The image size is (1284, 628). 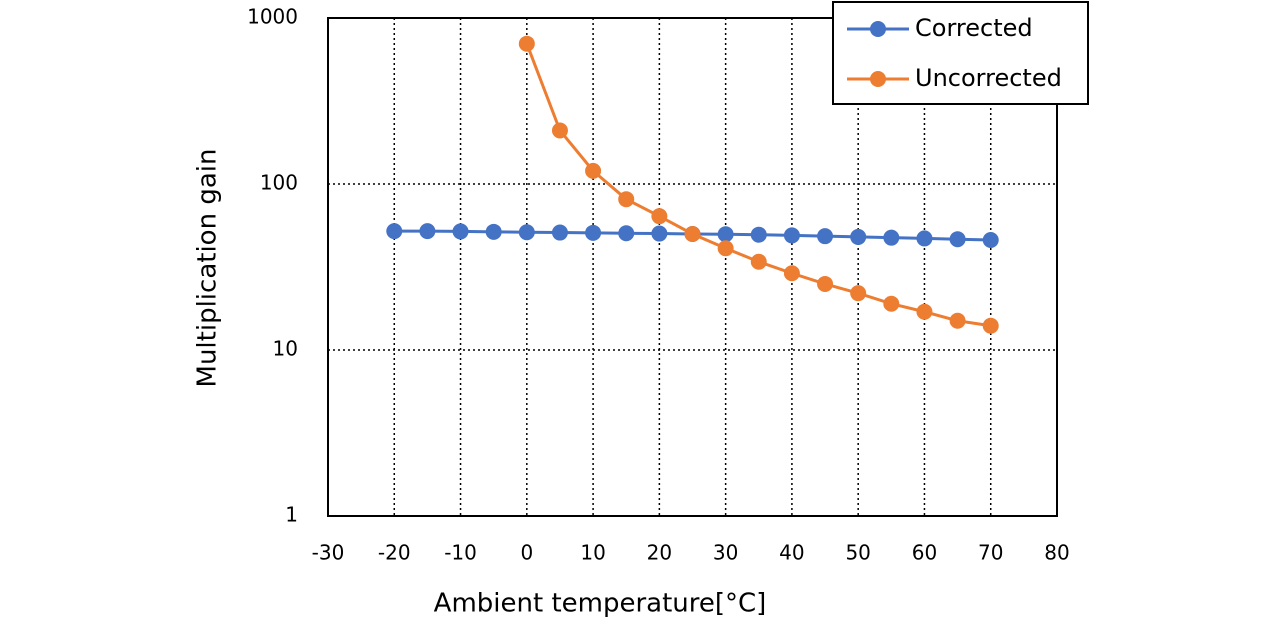 I want to click on legend-label: Uncorrected, so click(x=988, y=78).